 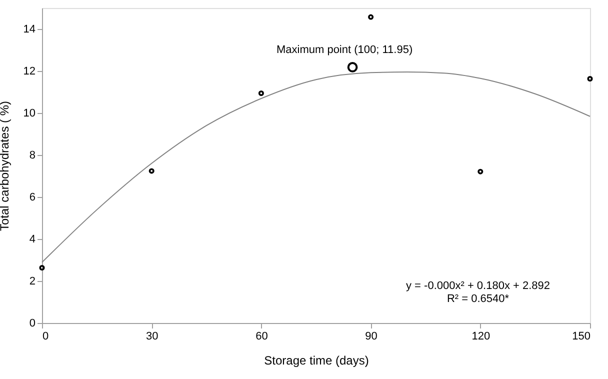 I want to click on annotation: y = -0.000x² + 0.180x + 2.892, so click(x=478, y=286).